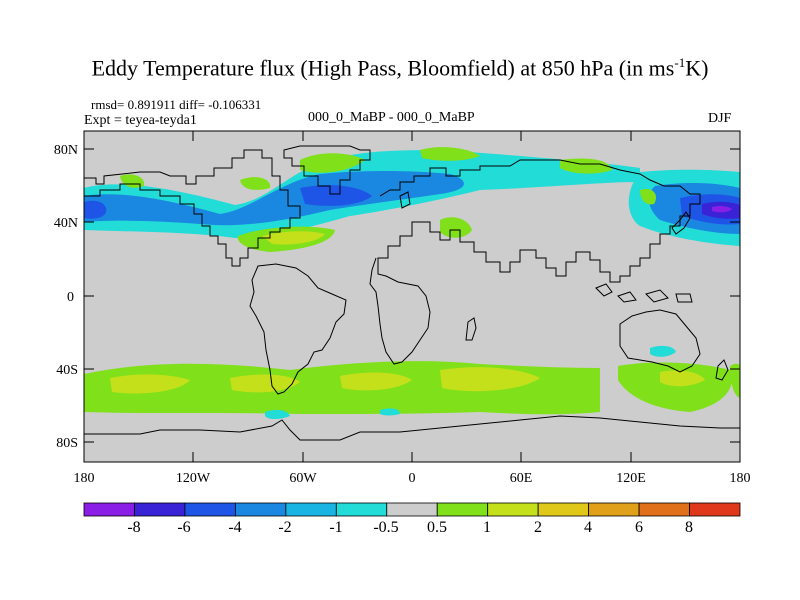 This screenshot has width=800, height=600. I want to click on colorbar-label: 4, so click(588, 527).